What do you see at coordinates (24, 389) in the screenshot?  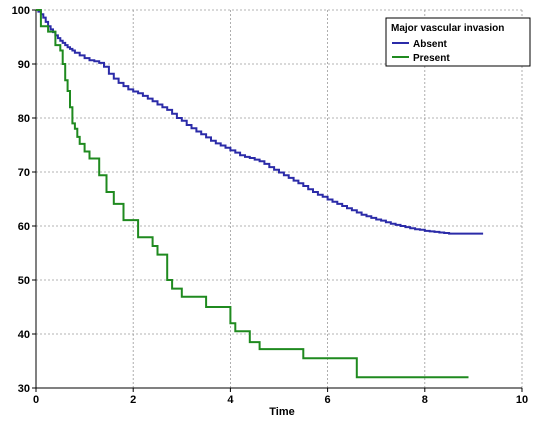 I see `y-tick-label: 30` at bounding box center [24, 389].